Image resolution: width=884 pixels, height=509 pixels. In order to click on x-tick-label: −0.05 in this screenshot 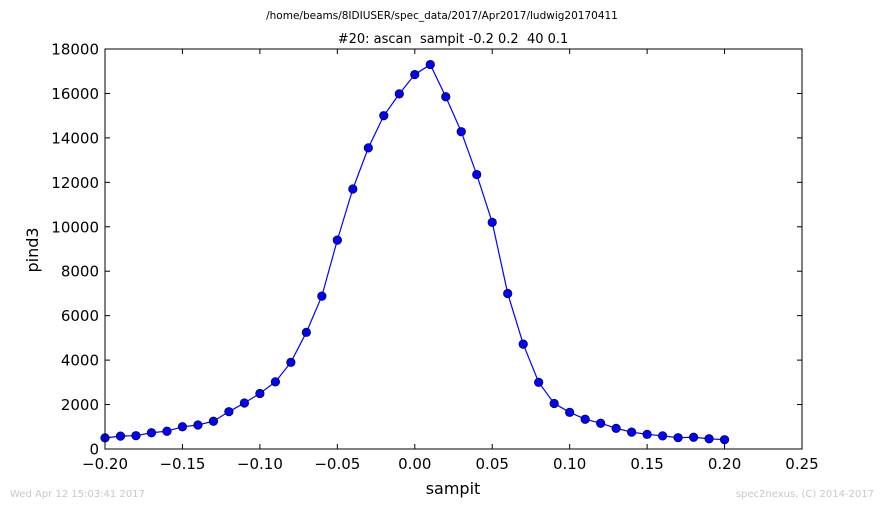, I will do `click(337, 464)`.